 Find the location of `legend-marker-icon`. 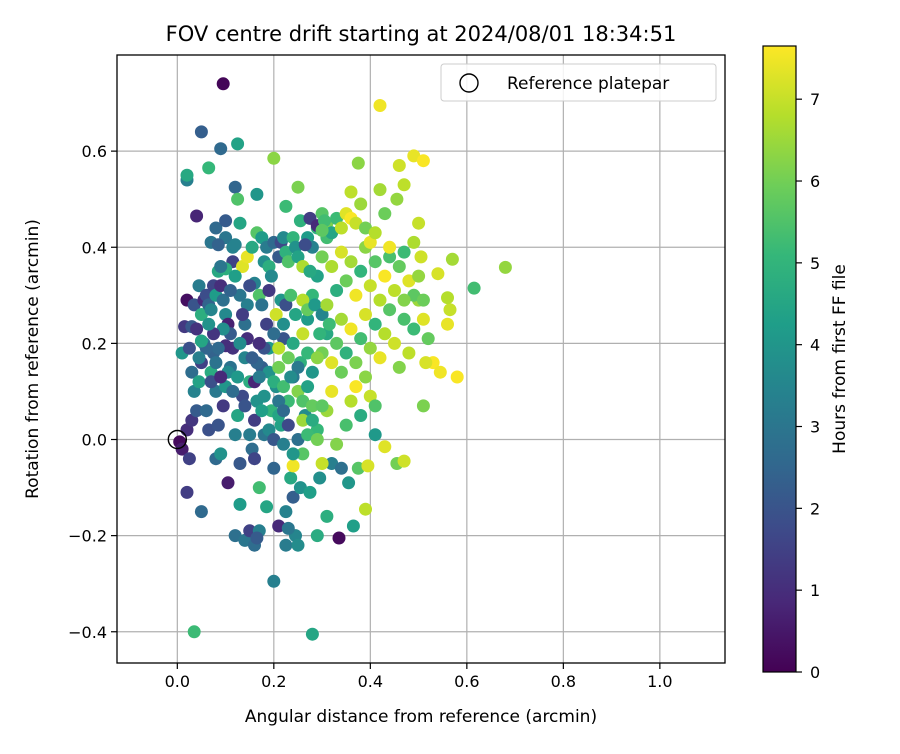

legend-marker-icon is located at coordinates (469, 83).